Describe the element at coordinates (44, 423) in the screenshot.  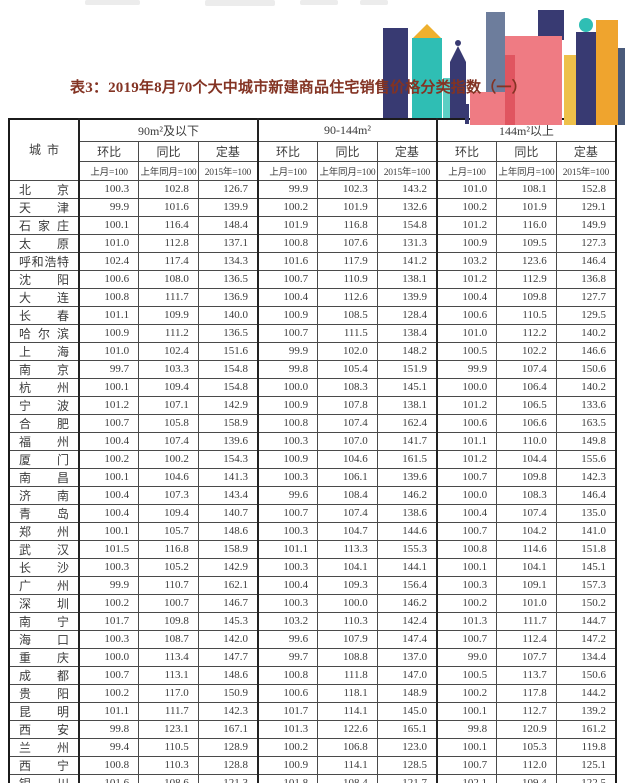
I see `city-name: 合肥` at that location.